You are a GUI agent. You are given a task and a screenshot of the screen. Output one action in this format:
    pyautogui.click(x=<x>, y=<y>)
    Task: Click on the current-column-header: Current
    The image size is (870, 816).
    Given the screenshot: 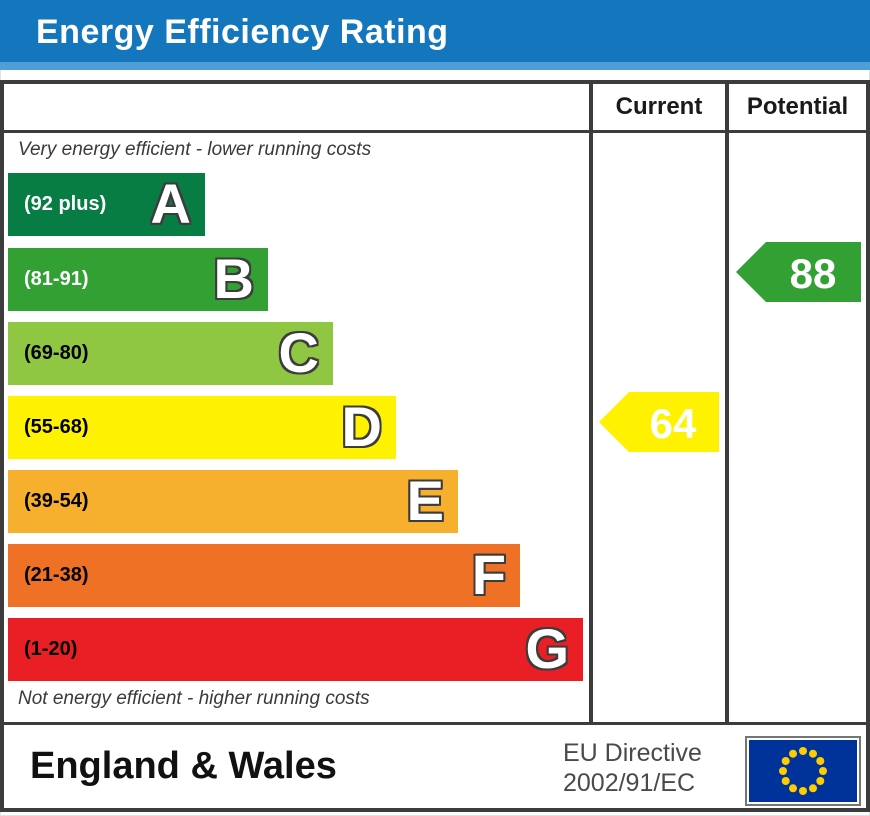 What is the action you would take?
    pyautogui.click(x=659, y=106)
    